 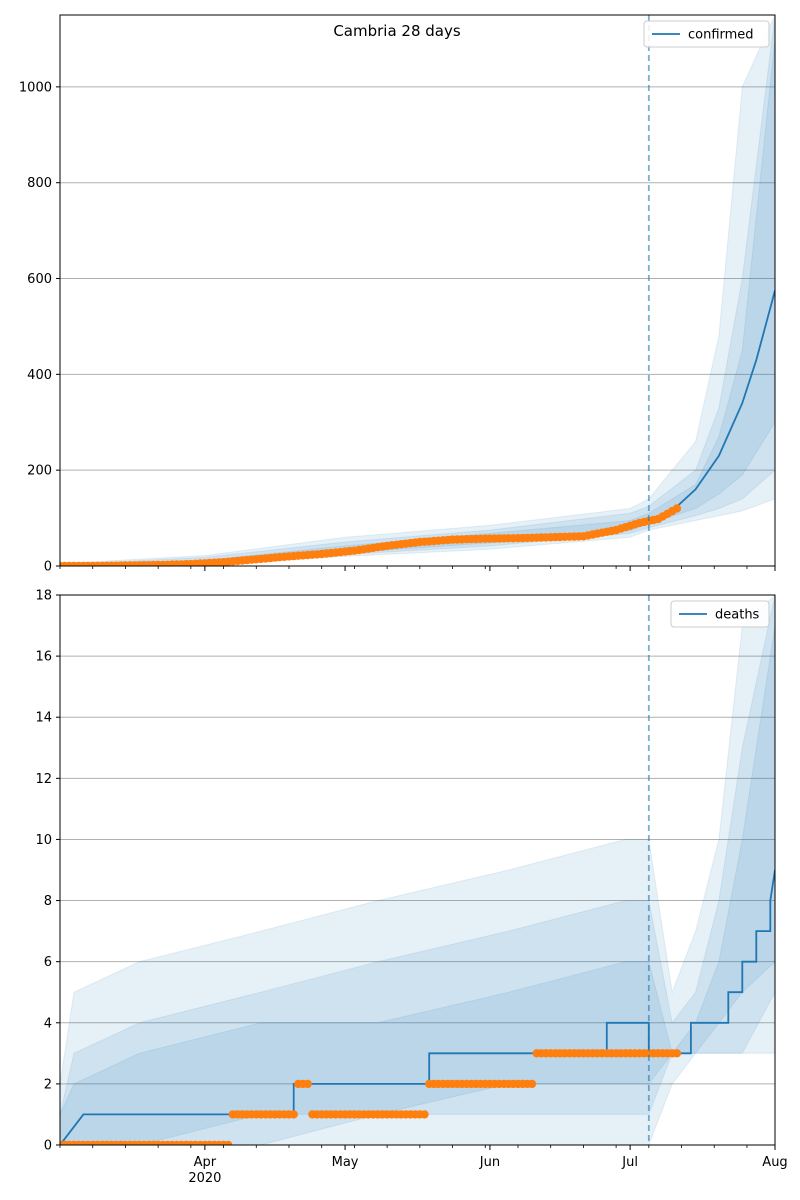 I want to click on y-tick-label: 12, so click(x=43, y=779).